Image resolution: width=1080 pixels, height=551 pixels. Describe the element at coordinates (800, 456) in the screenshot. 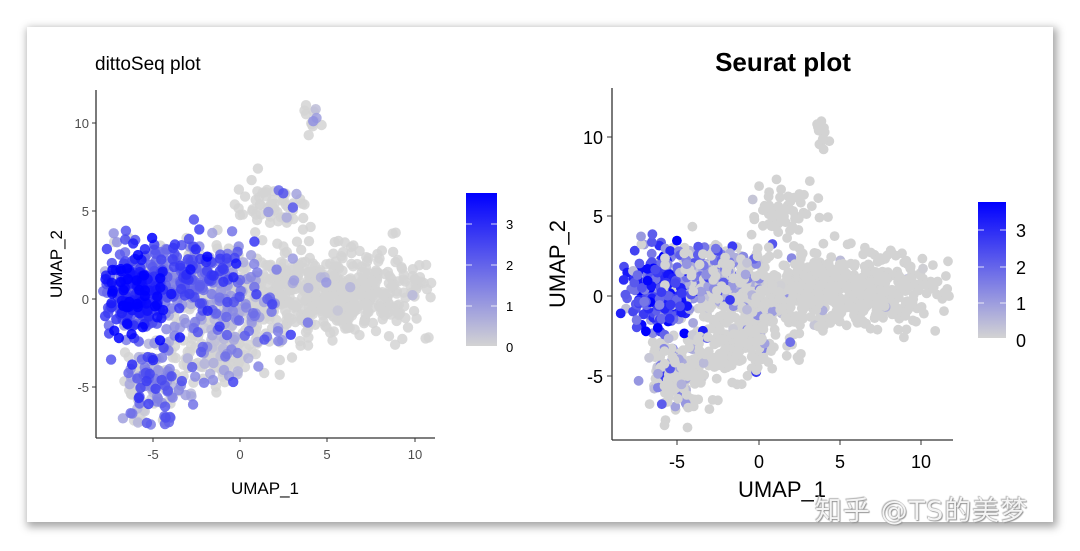

I see `x-ticks: -5 0 5 10` at that location.